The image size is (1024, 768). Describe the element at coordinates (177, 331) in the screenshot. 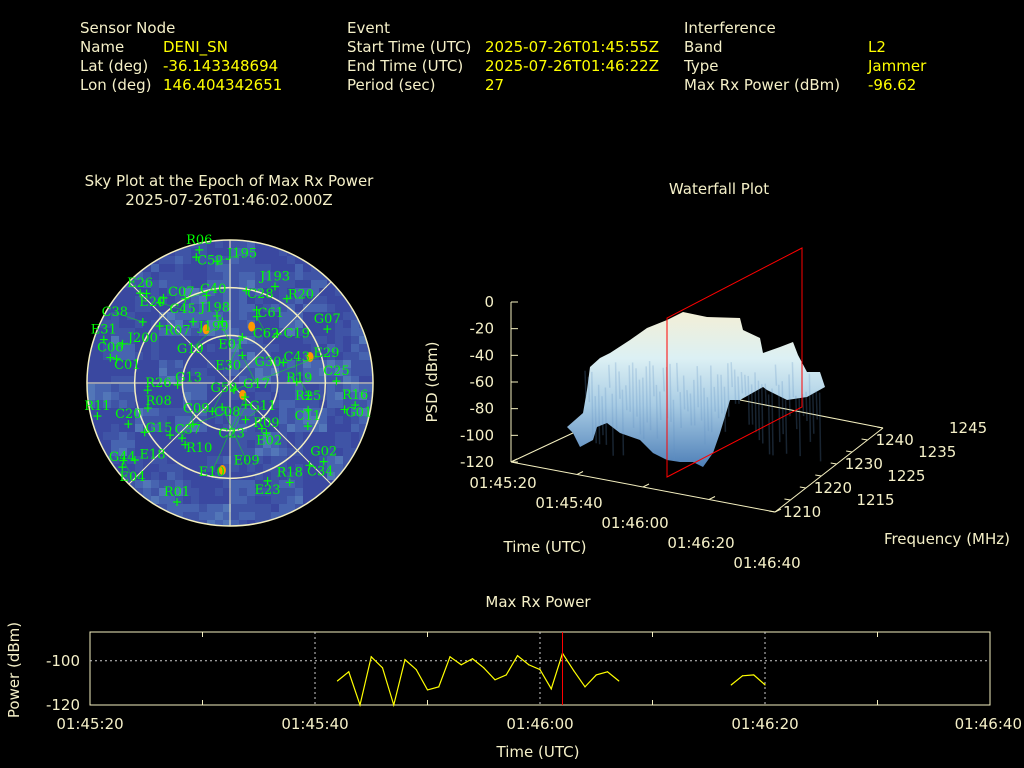

I see `satellite-label: R07` at that location.